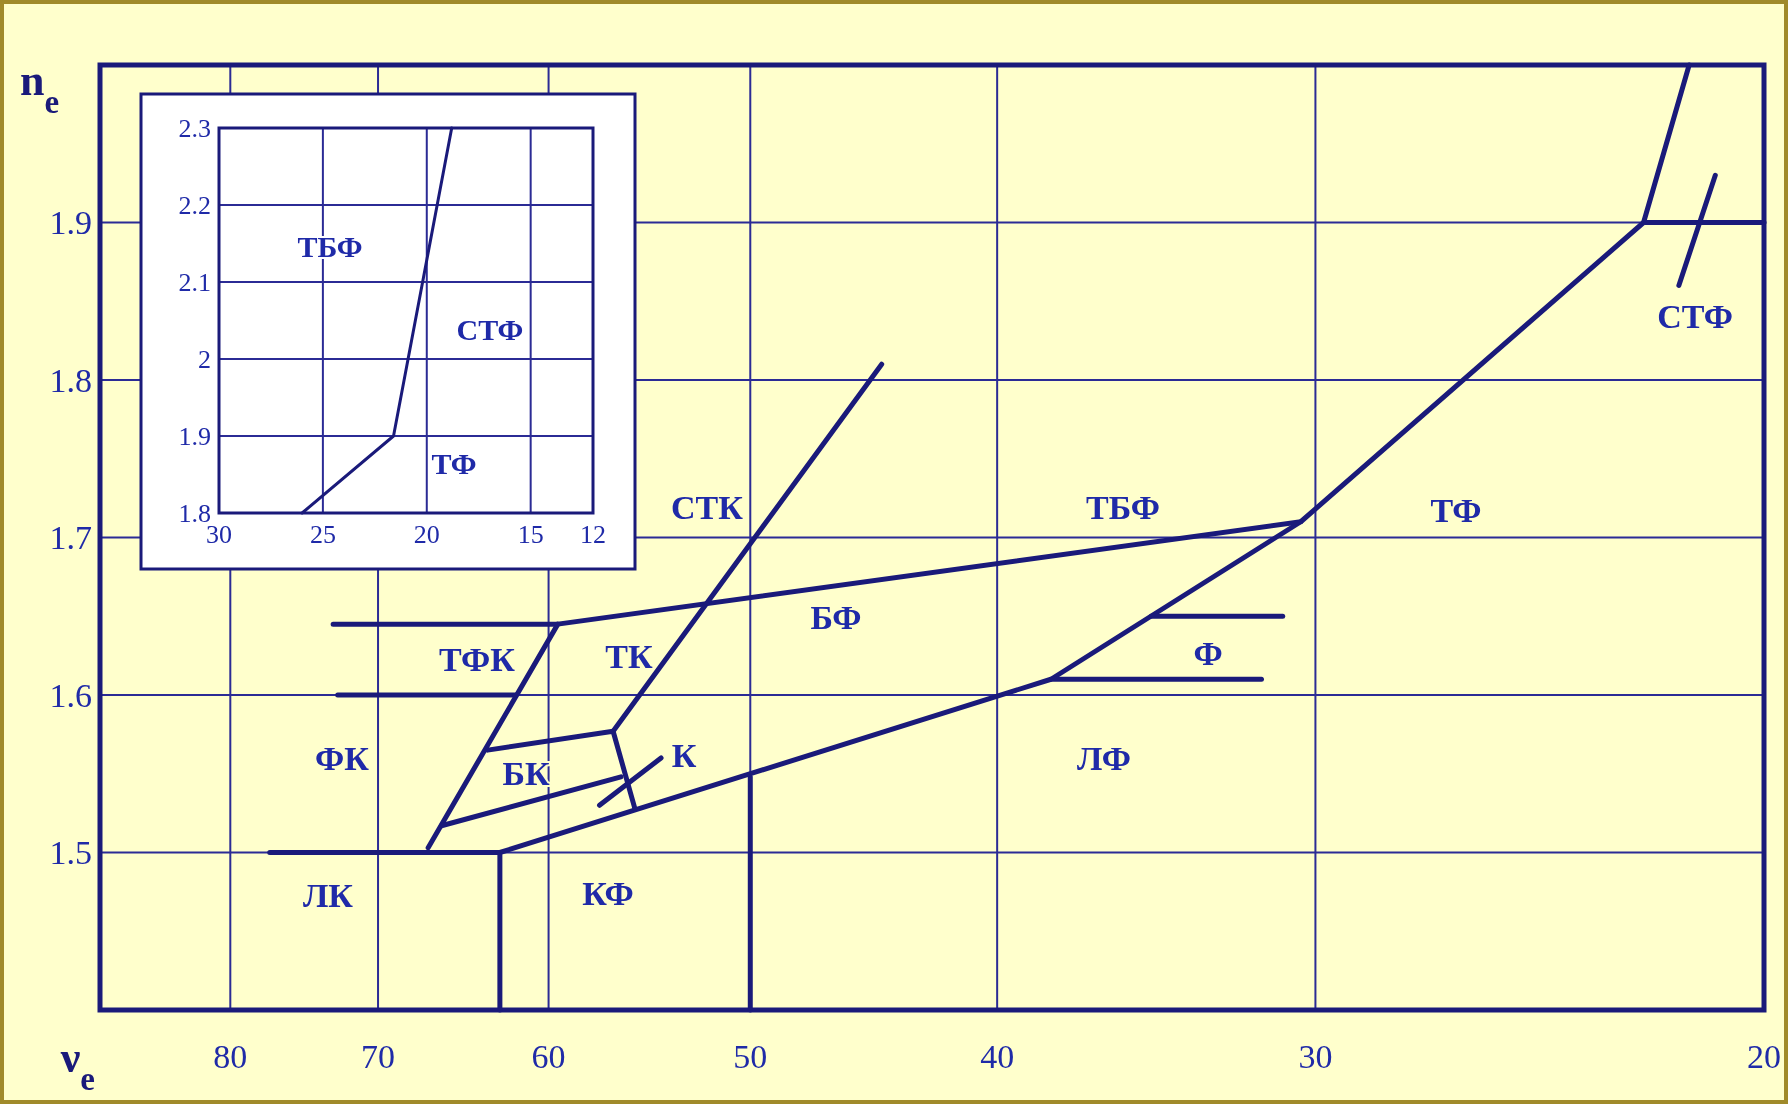 The image size is (1788, 1104). I want to click on annotation: КФ, so click(608, 893).